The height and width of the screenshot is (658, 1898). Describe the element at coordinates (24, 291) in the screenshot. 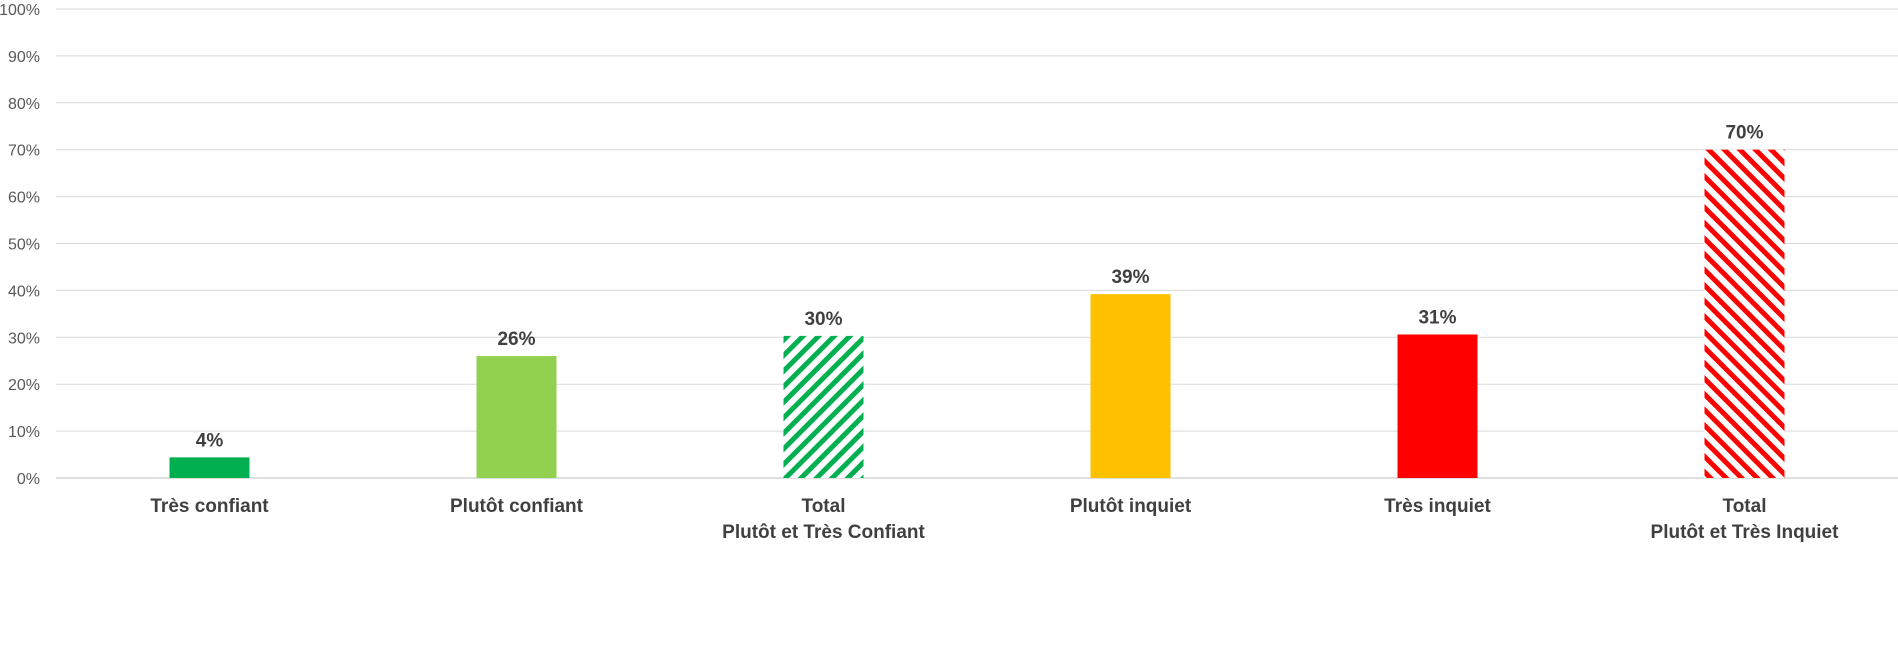

I see `y-tick-label: 40%` at that location.